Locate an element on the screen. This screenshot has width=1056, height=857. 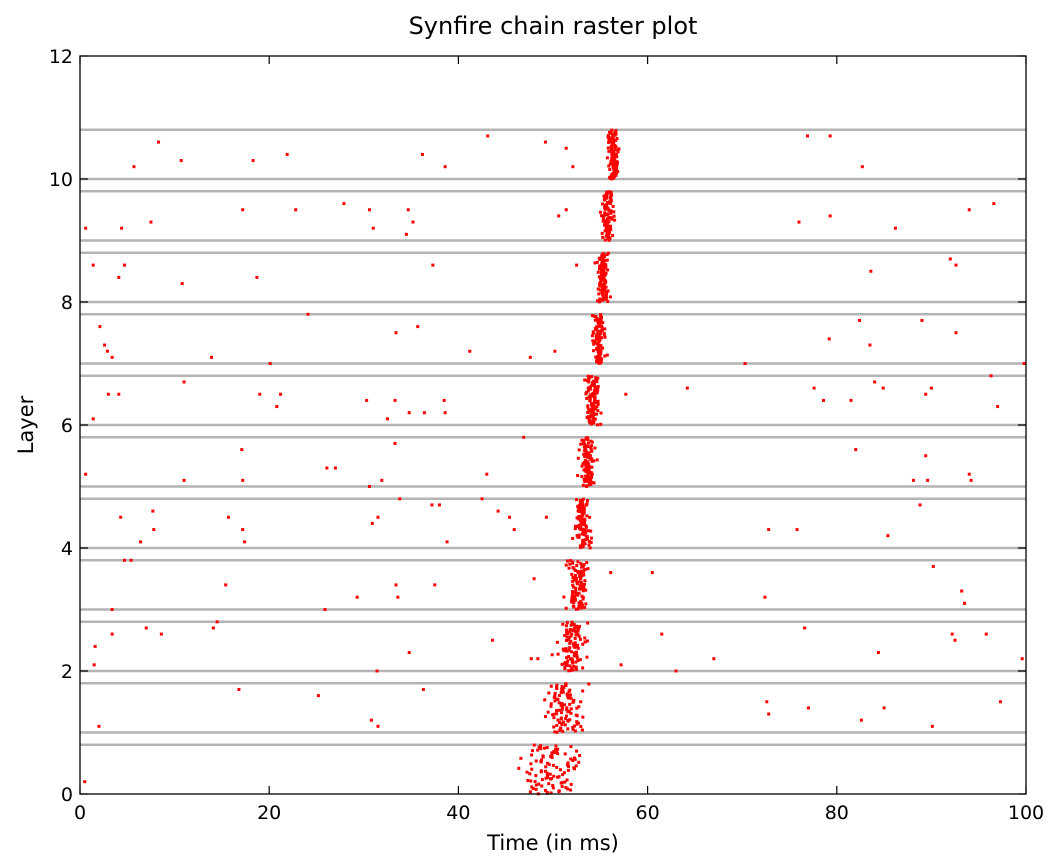
y-tick-label: 4 is located at coordinates (67, 549).